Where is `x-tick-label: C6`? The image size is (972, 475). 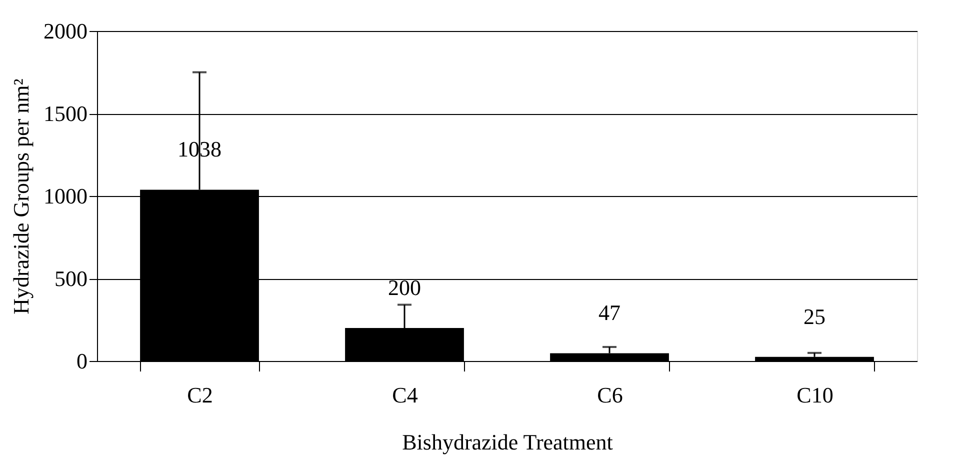
x-tick-label: C6 is located at coordinates (610, 395).